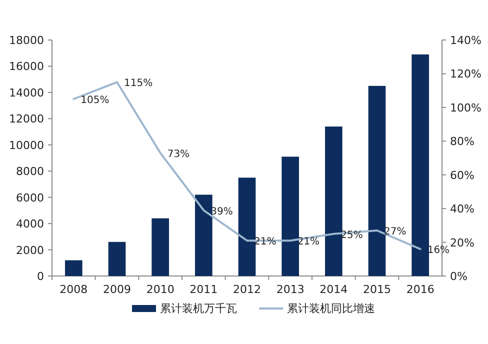 Image resolution: width=488 pixels, height=344 pixels. What do you see at coordinates (395, 232) in the screenshot?
I see `data-label: 27%` at bounding box center [395, 232].